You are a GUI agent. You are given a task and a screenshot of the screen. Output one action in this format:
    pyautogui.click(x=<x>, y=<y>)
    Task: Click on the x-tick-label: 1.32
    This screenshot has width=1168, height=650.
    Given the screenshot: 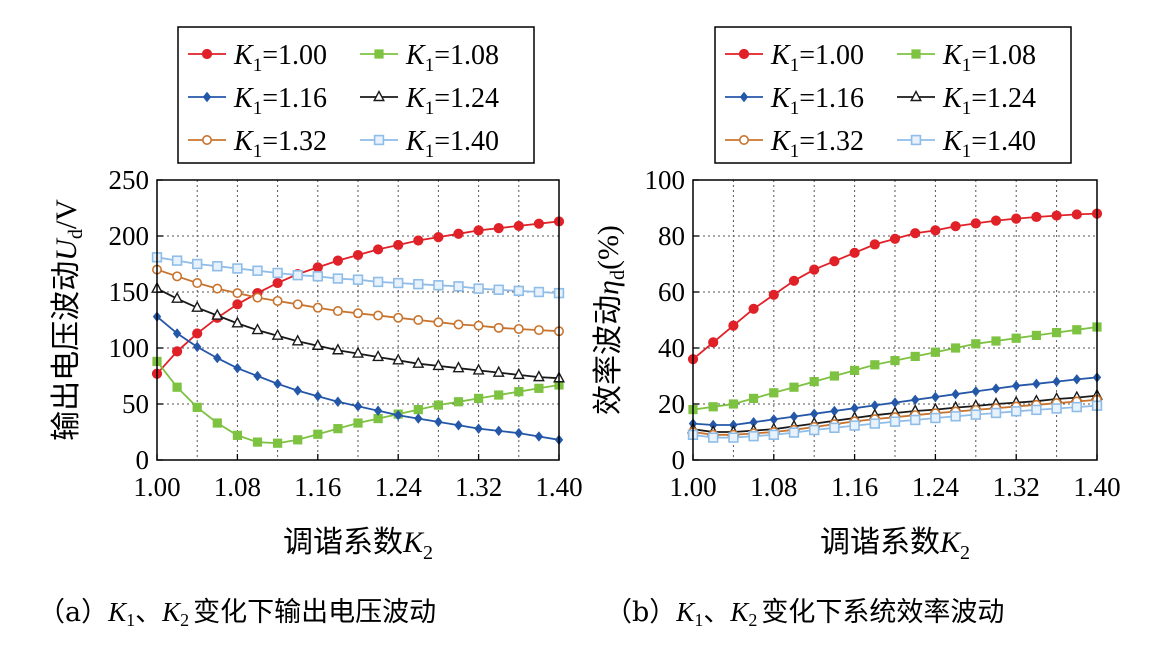 What is the action you would take?
    pyautogui.click(x=478, y=487)
    